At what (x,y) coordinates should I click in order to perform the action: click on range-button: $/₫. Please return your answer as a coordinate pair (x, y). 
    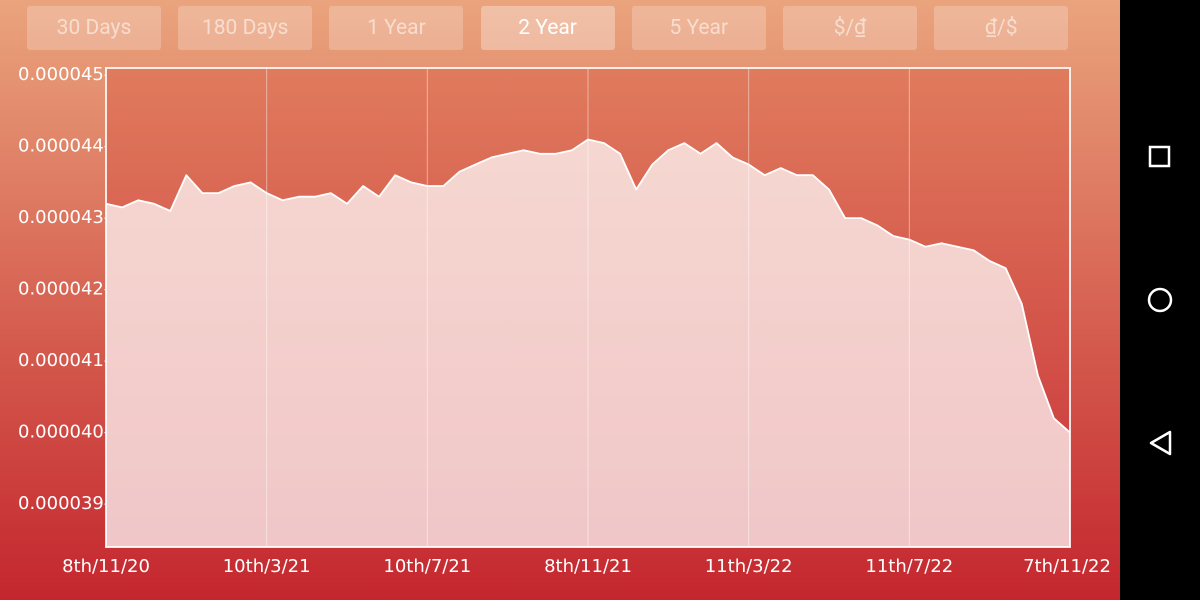
    Looking at the image, I should click on (850, 28).